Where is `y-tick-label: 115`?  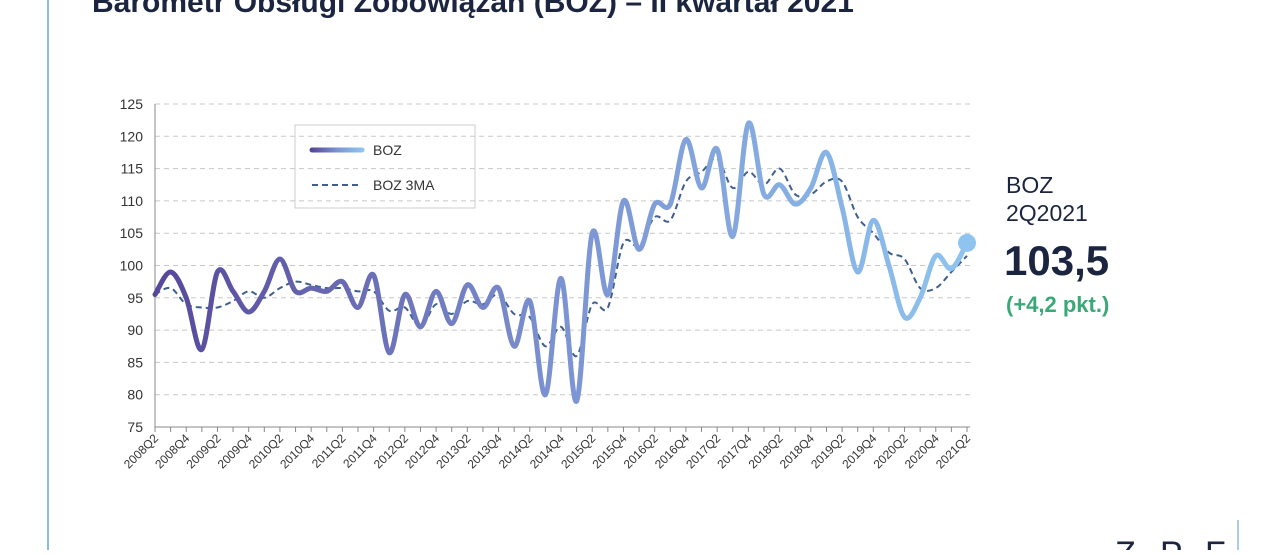
y-tick-label: 115 is located at coordinates (132, 169).